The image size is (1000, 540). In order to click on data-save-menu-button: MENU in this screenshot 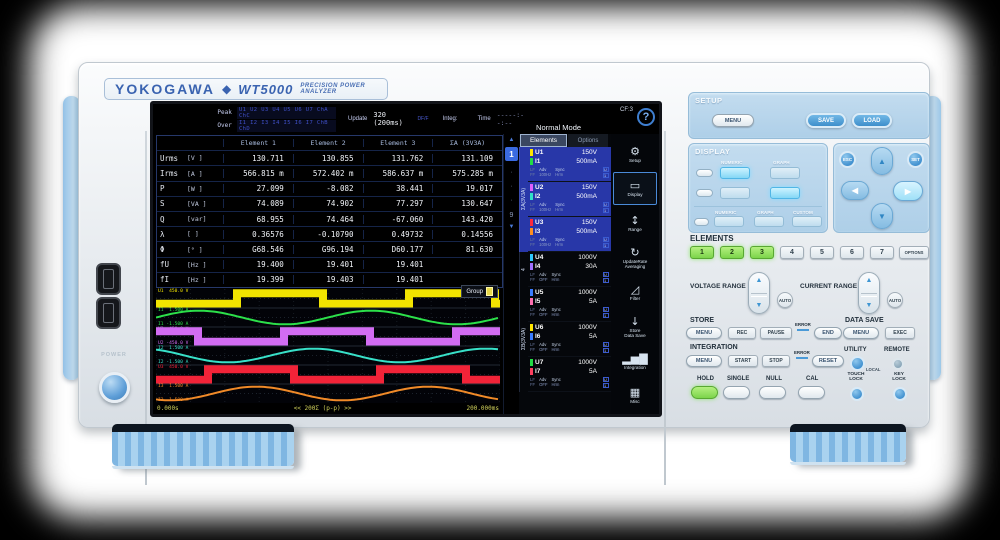, I will do `click(861, 333)`.